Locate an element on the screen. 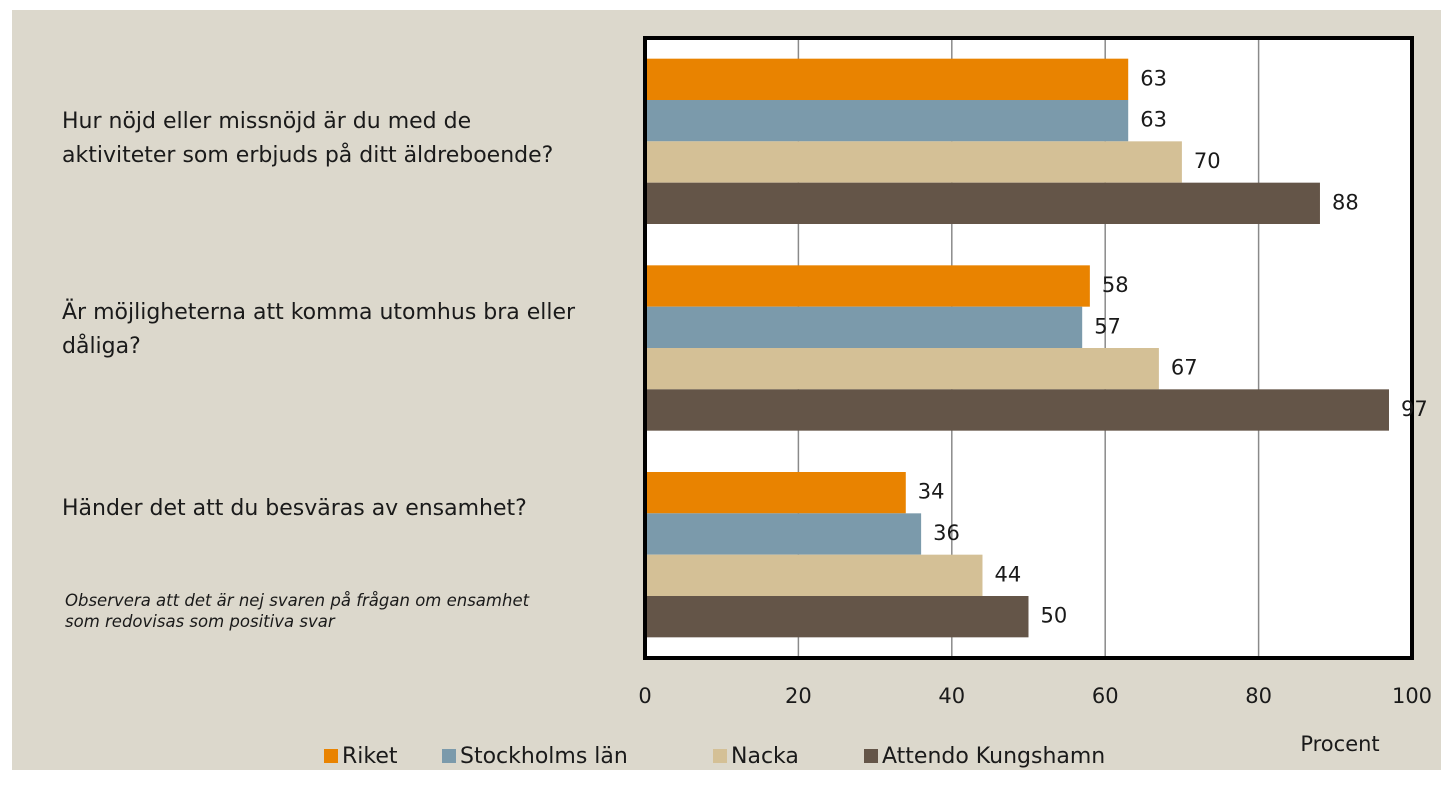 The width and height of the screenshot is (1441, 789). y-tick-label: Händer det att du besväras av ensamhet? is located at coordinates (294, 508).